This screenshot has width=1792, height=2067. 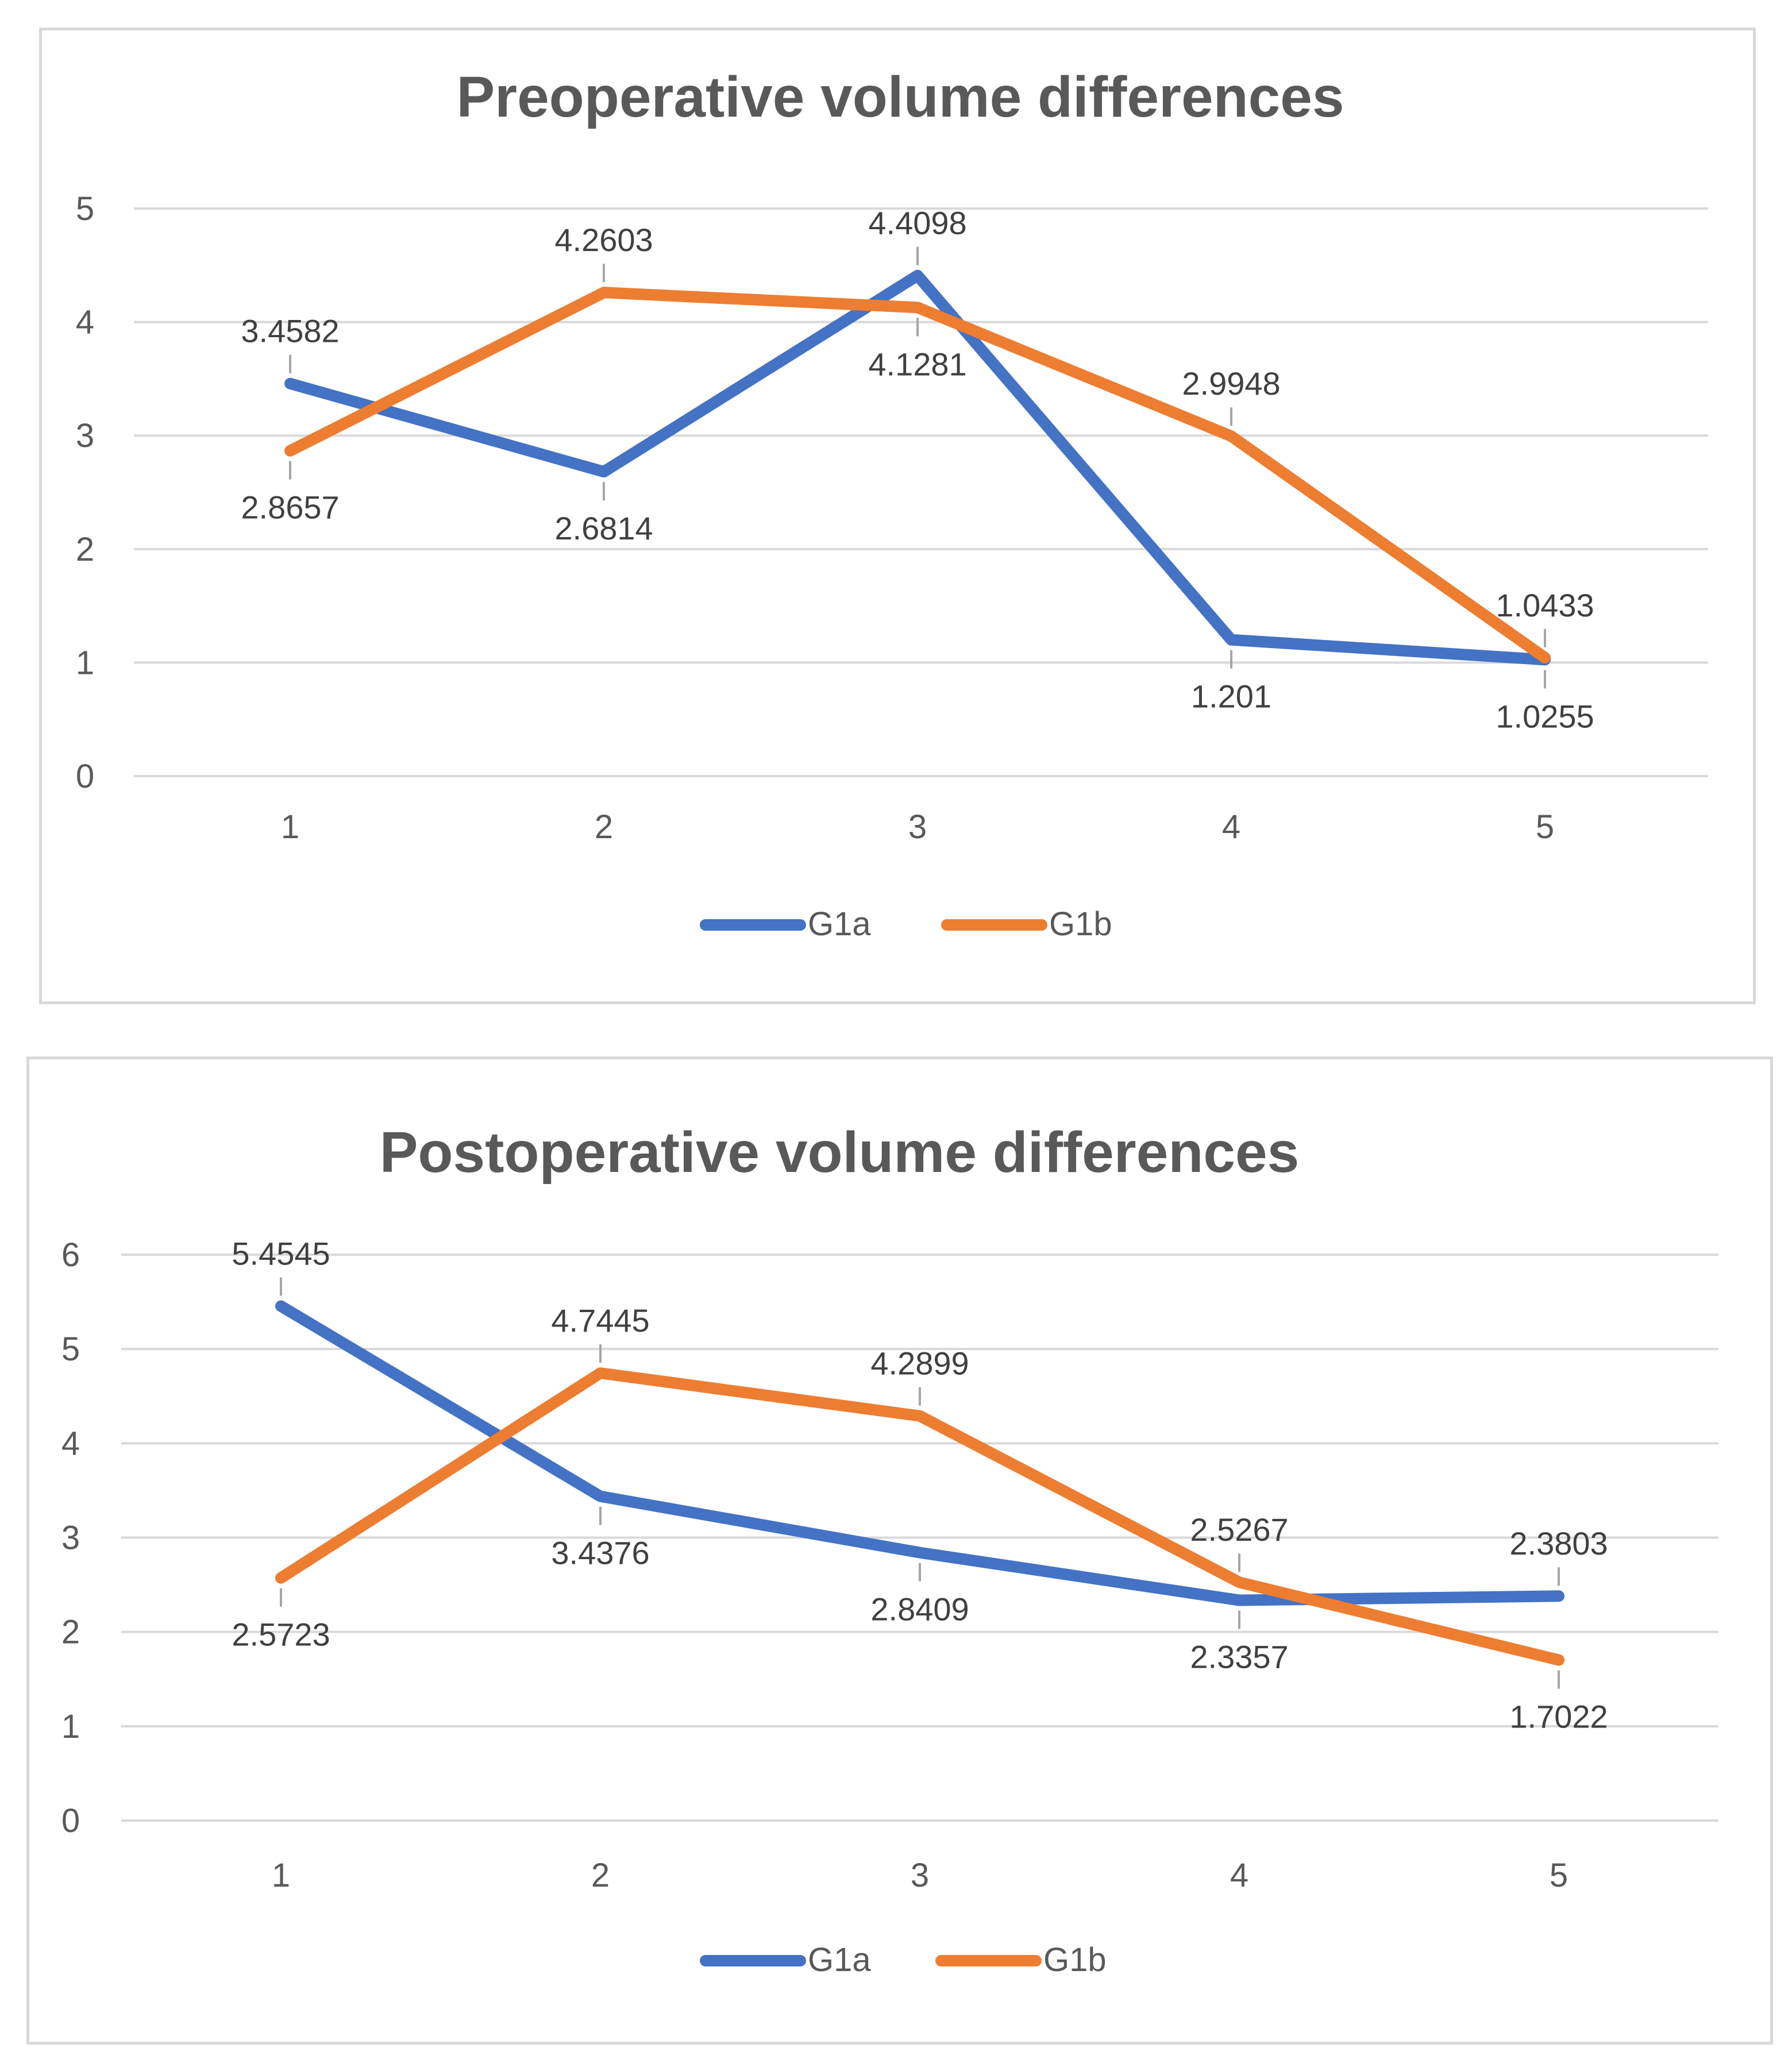 I want to click on data-label-g1b: 4.7445, so click(x=600, y=1320).